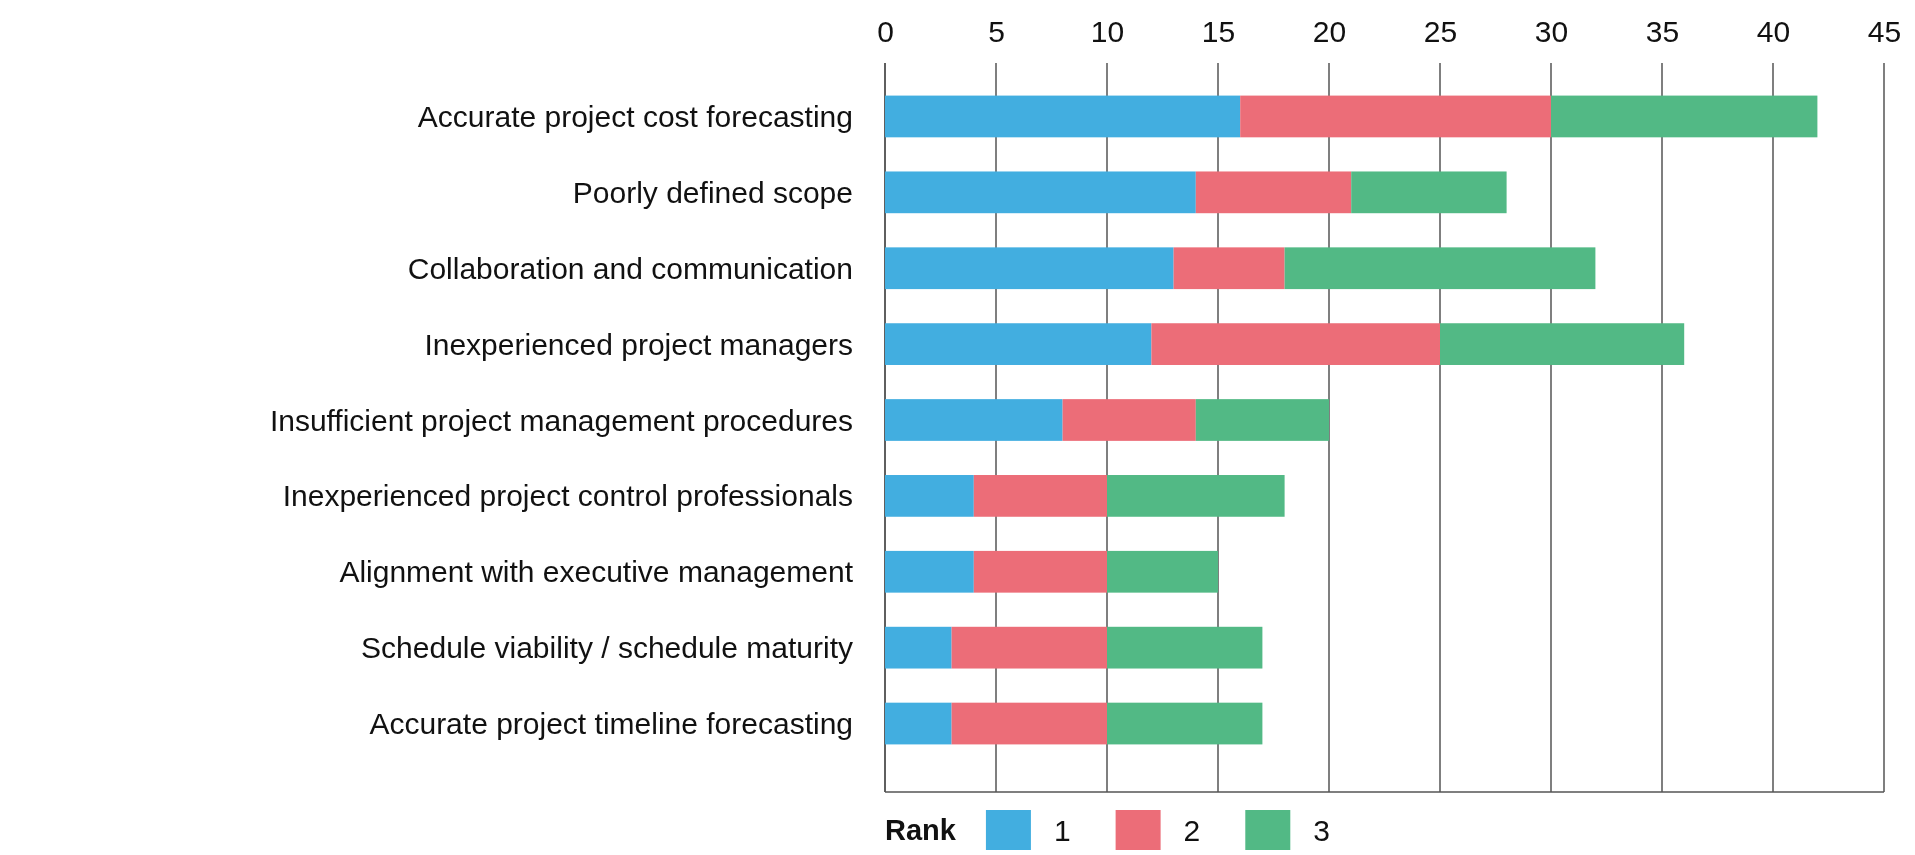 The image size is (1915, 855). Describe the element at coordinates (1662, 31) in the screenshot. I see `x-tick-label: 35` at that location.